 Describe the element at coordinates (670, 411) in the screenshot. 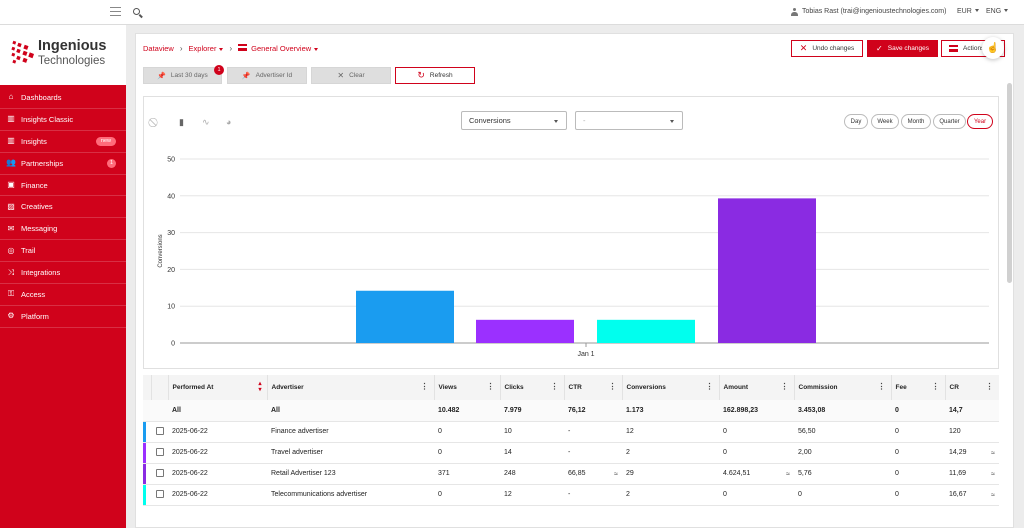

I see `table-cell: 1.173` at that location.